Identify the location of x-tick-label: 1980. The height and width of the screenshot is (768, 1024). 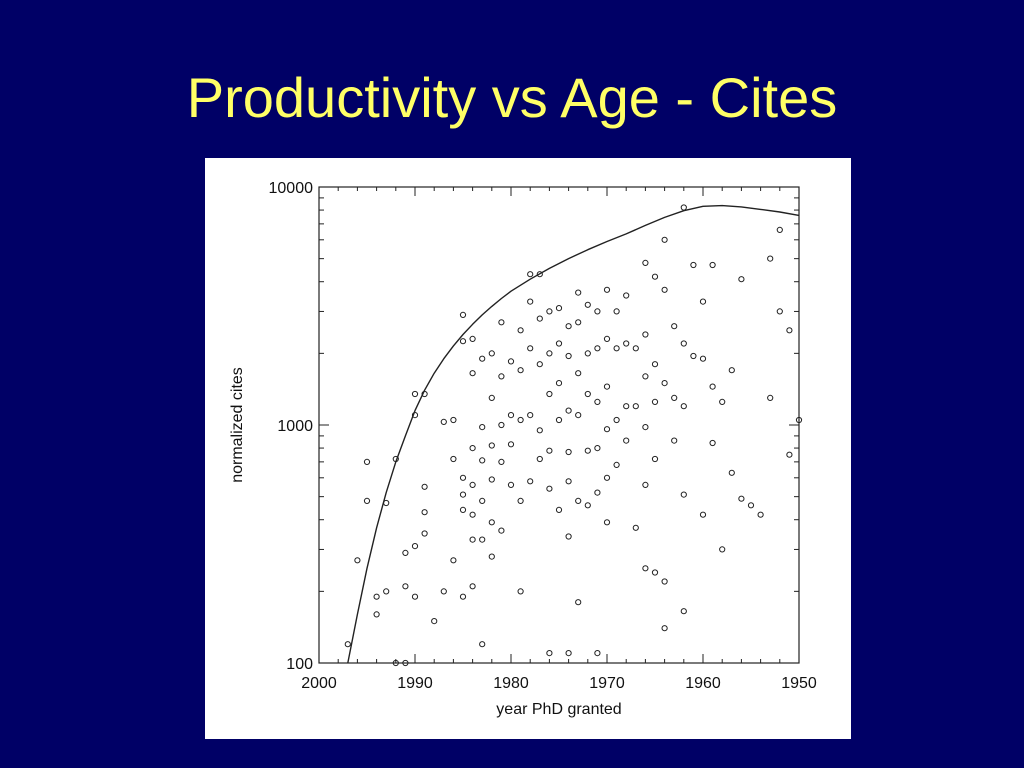
(511, 683).